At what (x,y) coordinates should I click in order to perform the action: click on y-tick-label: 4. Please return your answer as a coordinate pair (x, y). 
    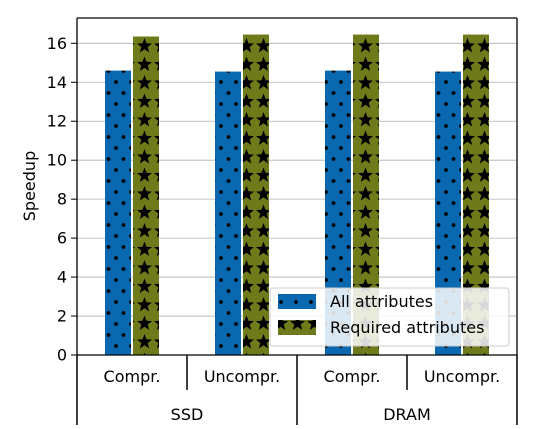
    Looking at the image, I should click on (62, 277).